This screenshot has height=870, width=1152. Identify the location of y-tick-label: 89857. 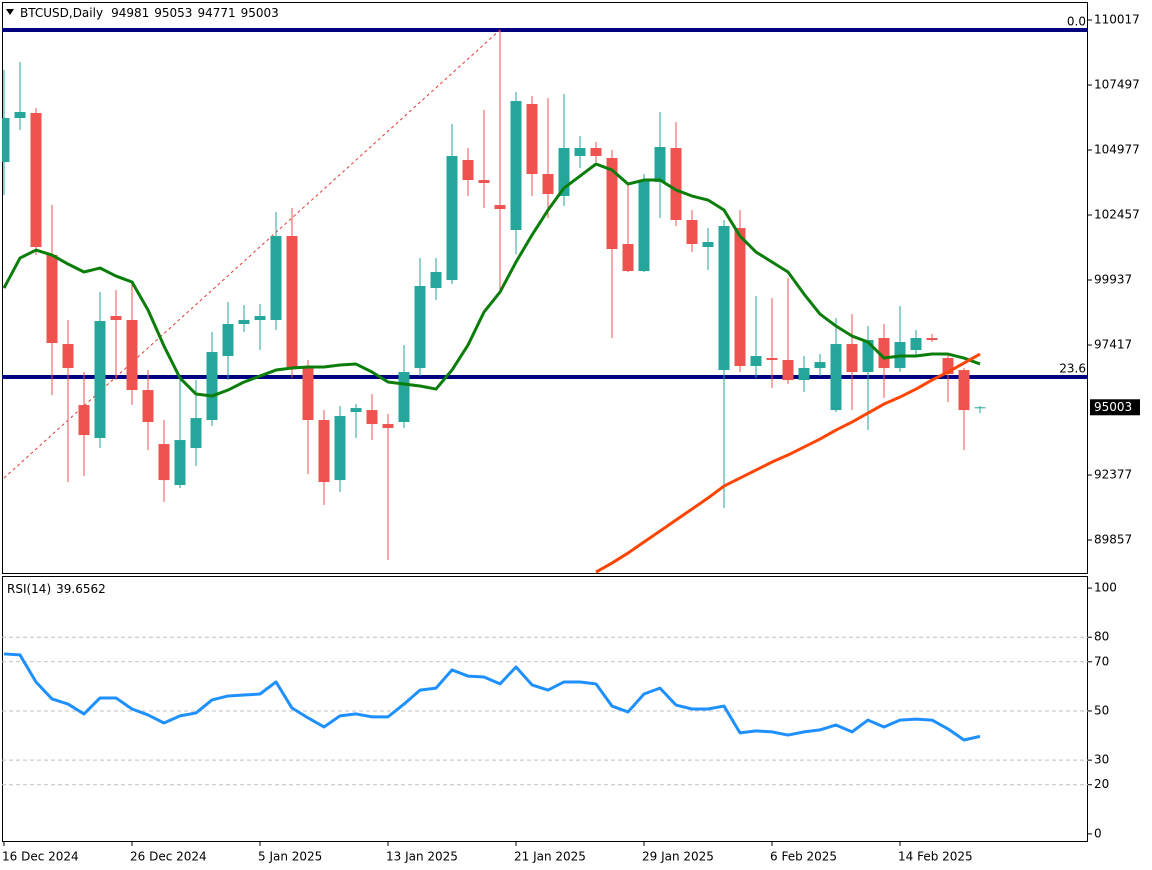
(1113, 540).